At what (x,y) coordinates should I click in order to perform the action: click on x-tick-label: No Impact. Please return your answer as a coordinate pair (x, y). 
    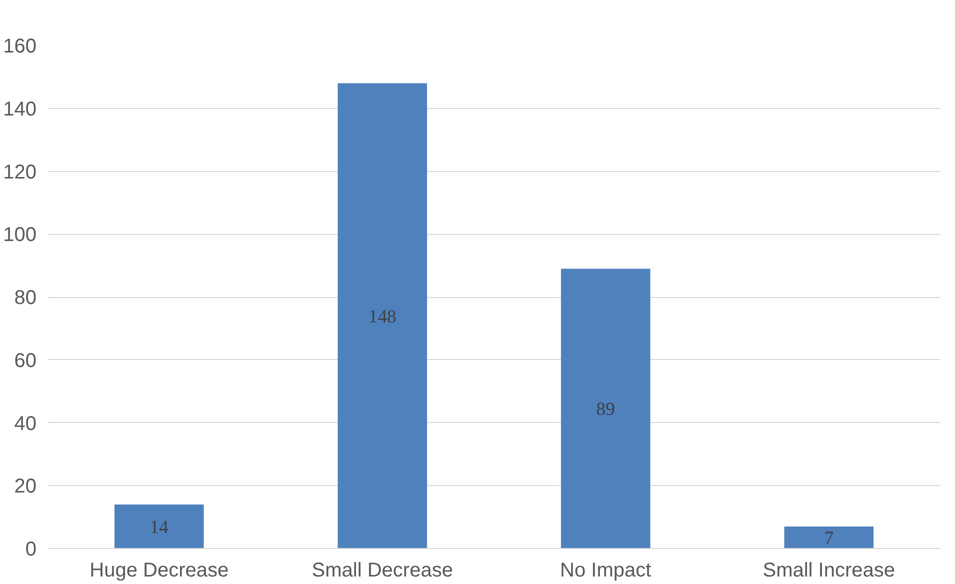
    Looking at the image, I should click on (606, 571).